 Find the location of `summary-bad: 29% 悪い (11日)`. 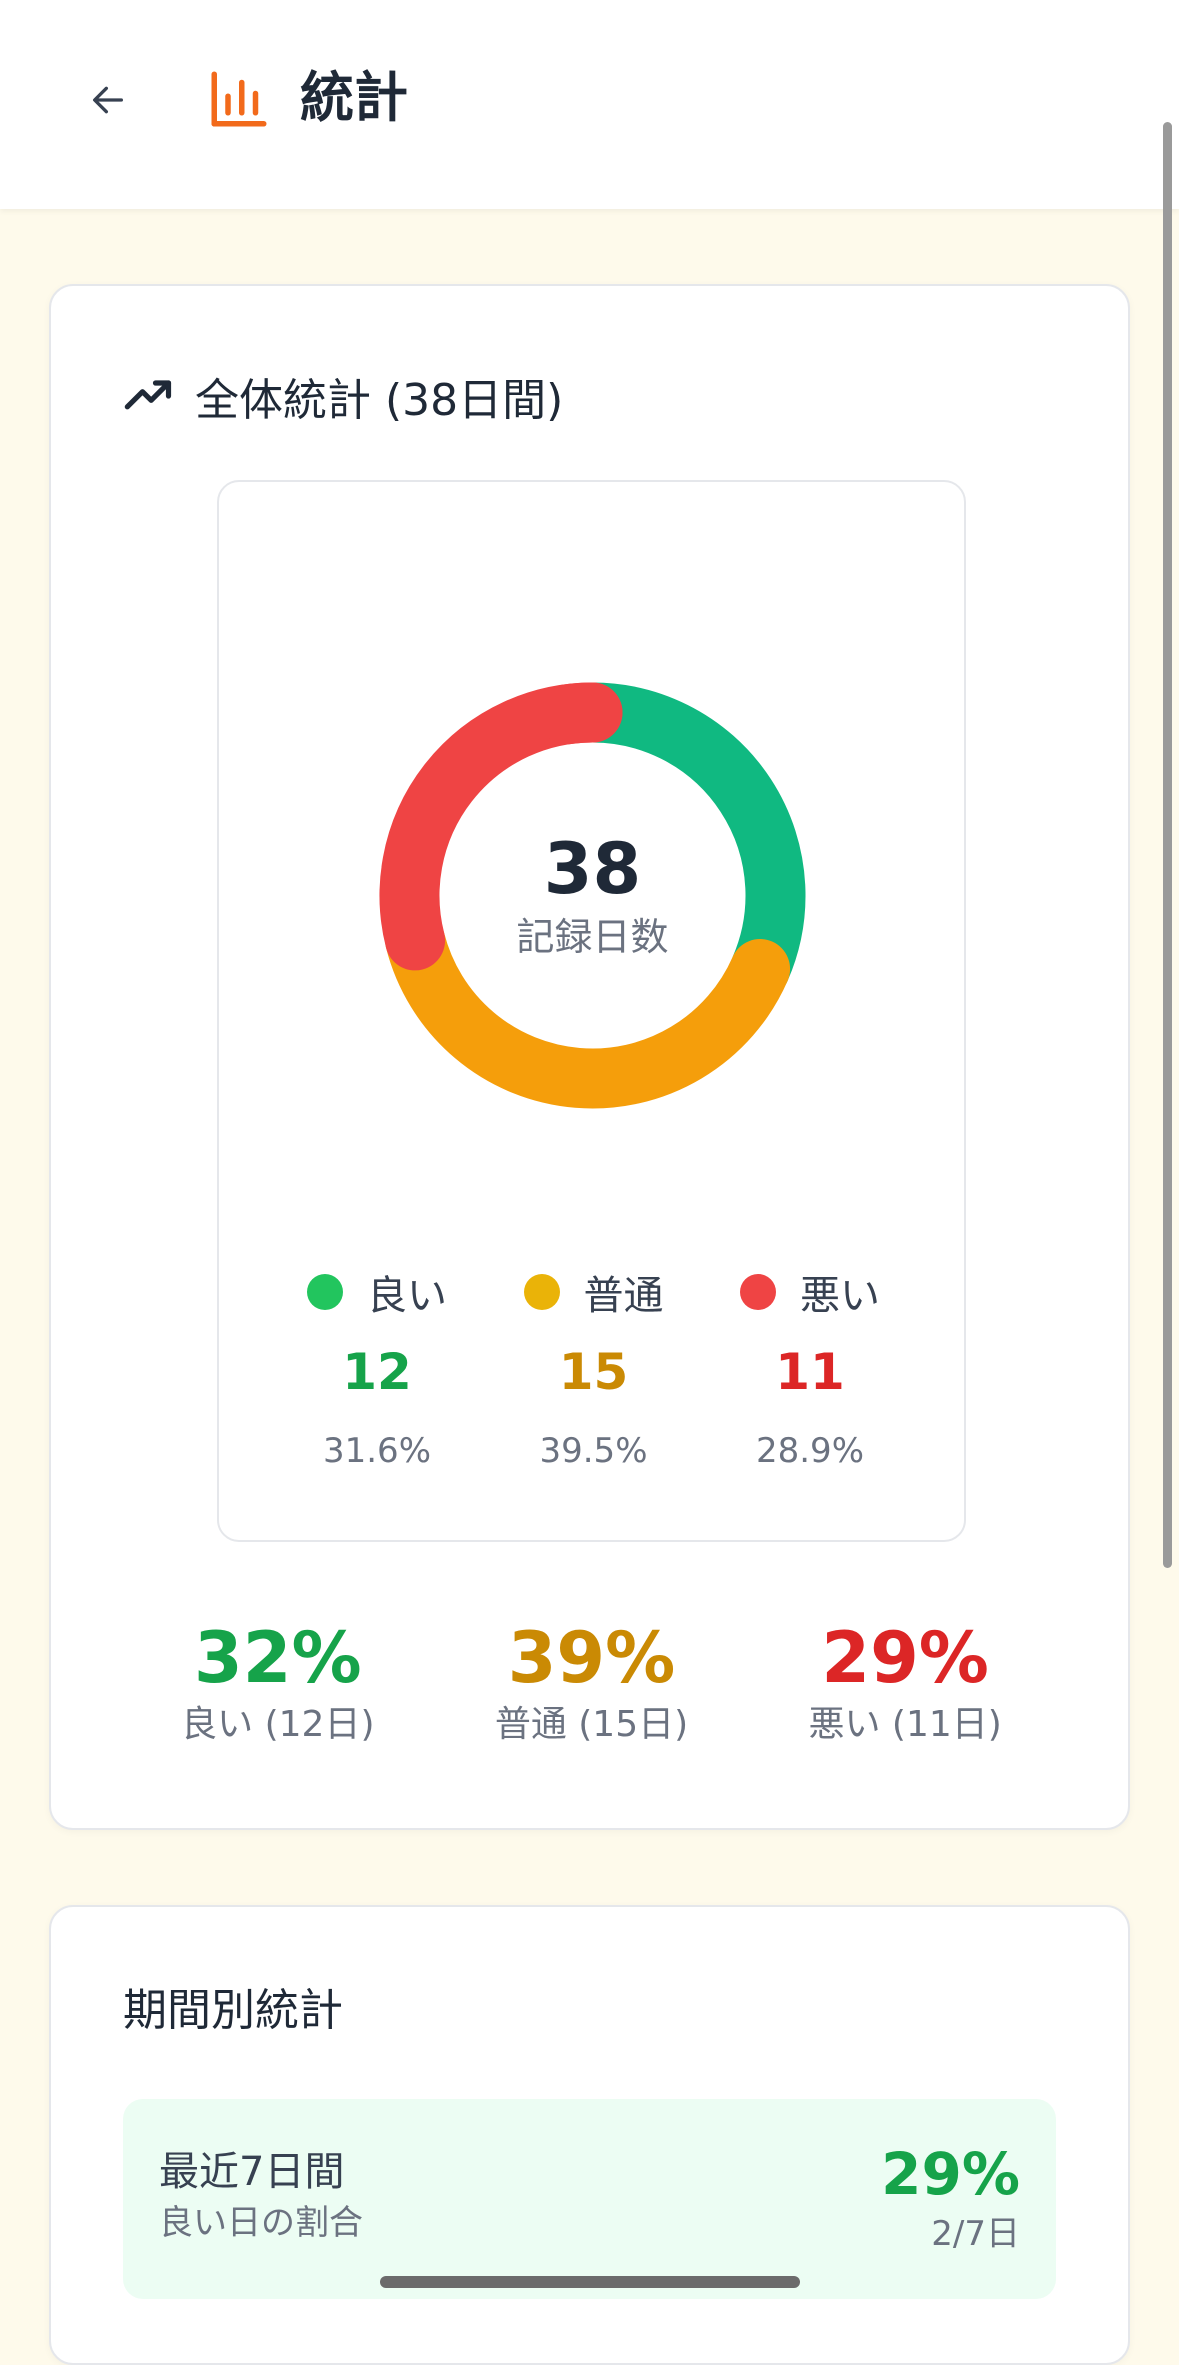

summary-bad: 29% 悪い (11日) is located at coordinates (905, 1683).